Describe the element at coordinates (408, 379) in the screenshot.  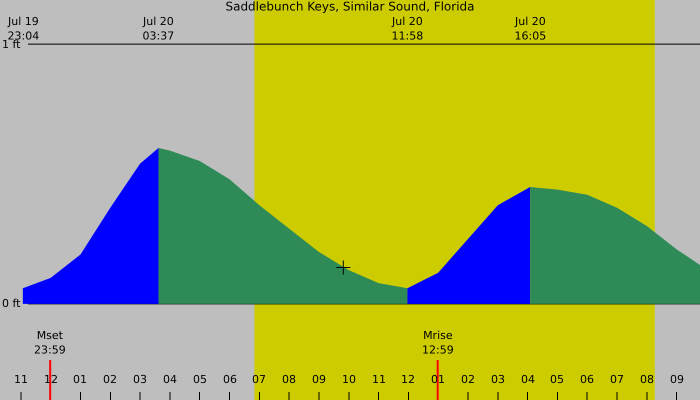
I see `x-tick-label: 12` at that location.